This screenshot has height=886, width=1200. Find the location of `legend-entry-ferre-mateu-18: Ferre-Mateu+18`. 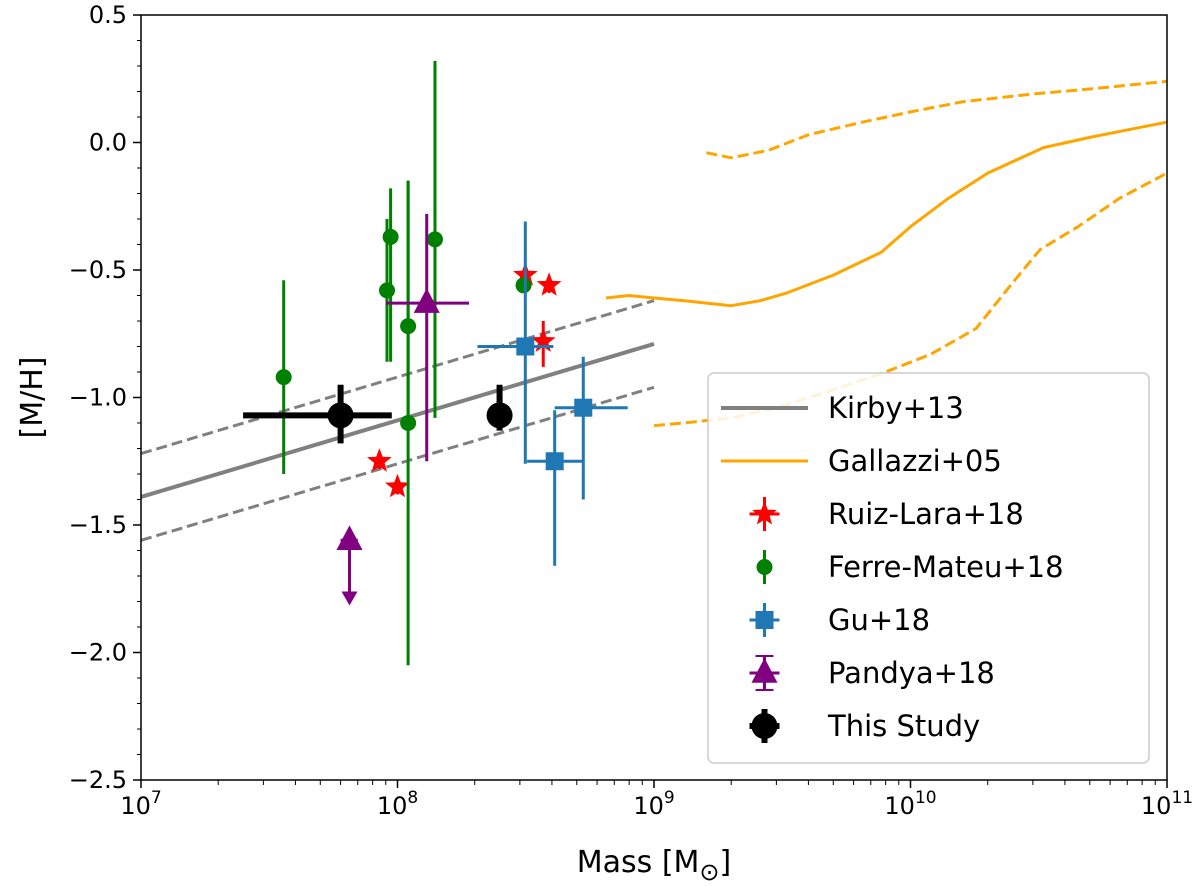

legend-entry-ferre-mateu-18: Ferre-Mateu+18 is located at coordinates (910, 567).